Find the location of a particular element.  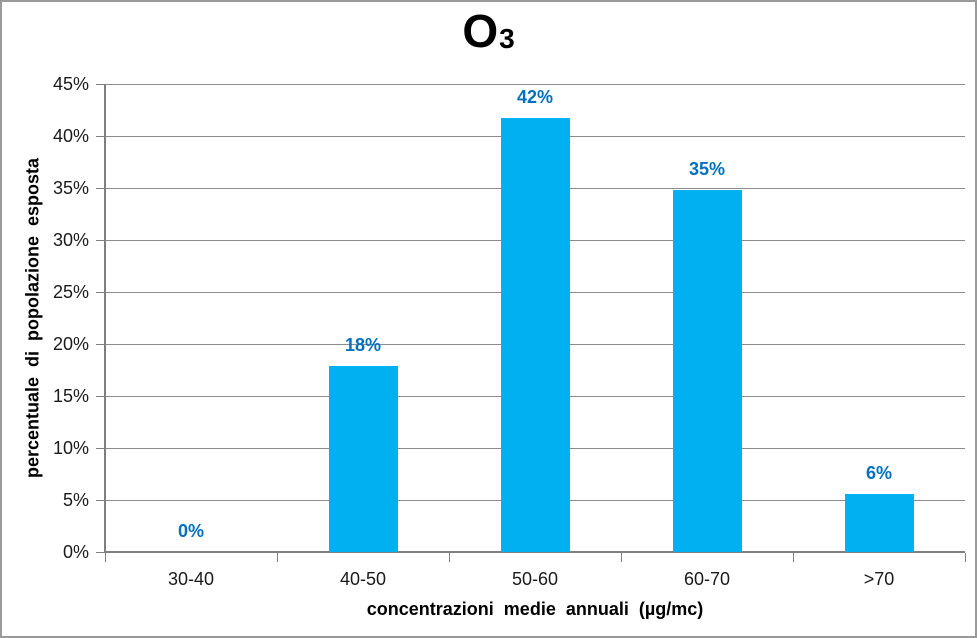

y-tick-label-45: 45% is located at coordinates (70, 84).